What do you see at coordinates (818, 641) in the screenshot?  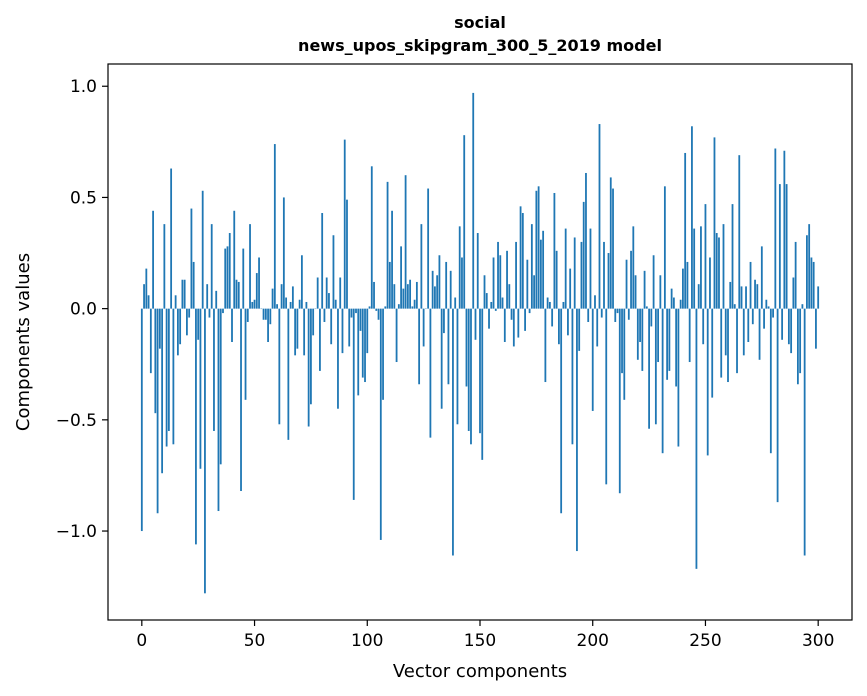 I see `x-tick-label: 300` at bounding box center [818, 641].